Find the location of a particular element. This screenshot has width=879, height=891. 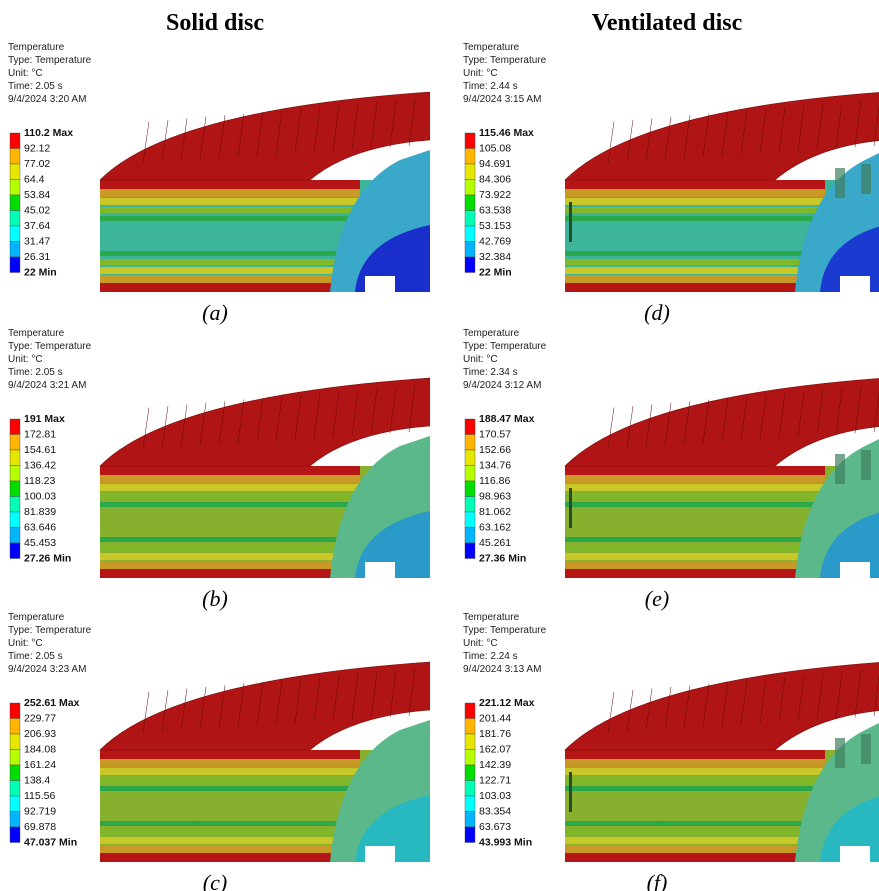

result-info: Time: 2.34 s is located at coordinates (490, 372).